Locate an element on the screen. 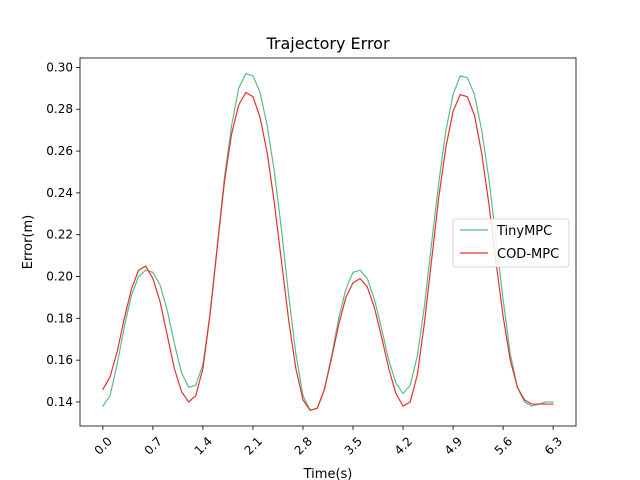 The image size is (640, 480). y-axis: 0.14 0.16 0.18 0.20 0.22 0.24 0.26 0.28 0.30 is located at coordinates (63, 234).